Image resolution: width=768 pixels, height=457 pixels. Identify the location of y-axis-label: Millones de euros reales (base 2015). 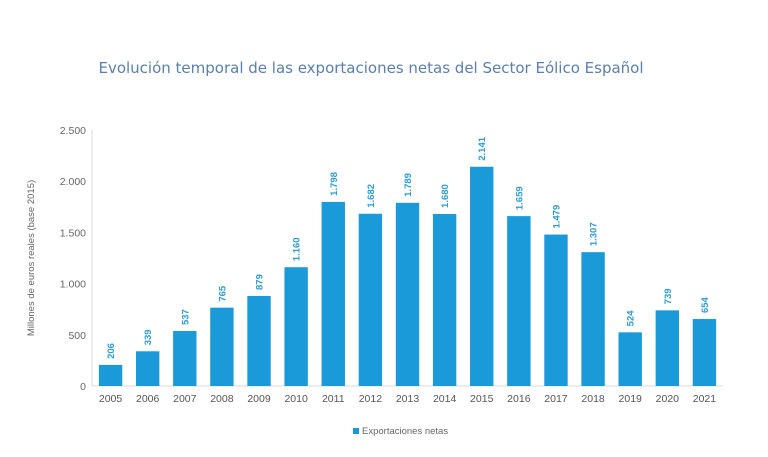
(31, 258).